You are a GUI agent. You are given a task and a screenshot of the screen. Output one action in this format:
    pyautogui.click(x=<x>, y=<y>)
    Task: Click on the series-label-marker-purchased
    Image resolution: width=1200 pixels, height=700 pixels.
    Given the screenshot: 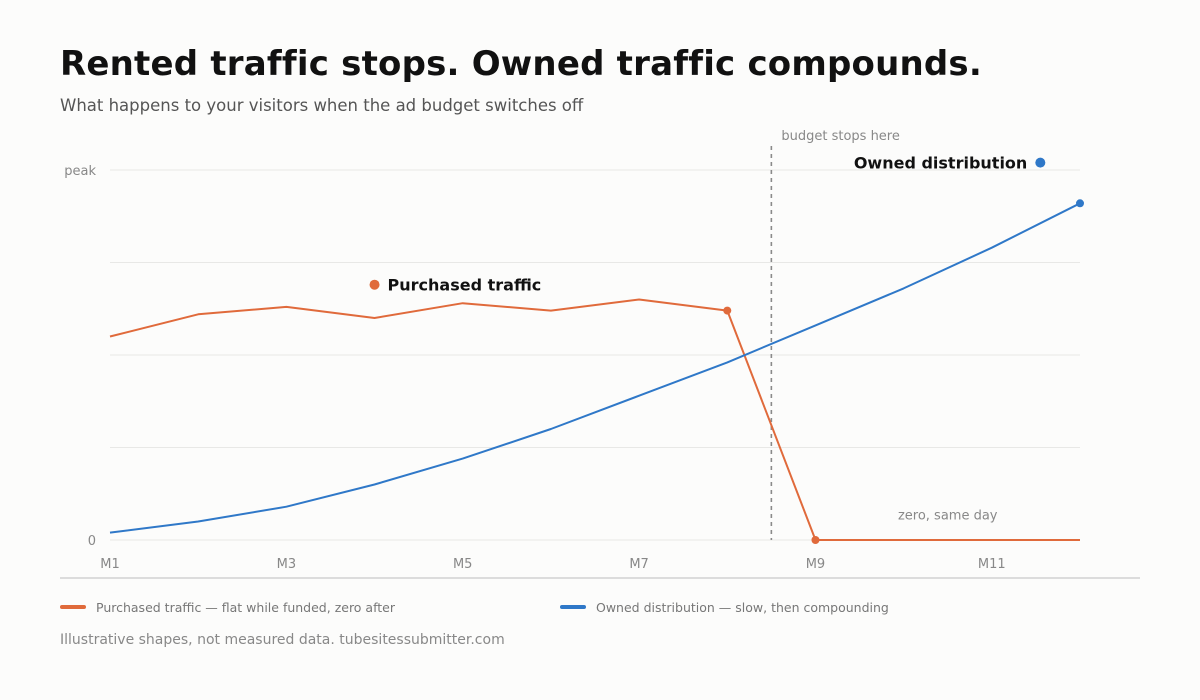 What is the action you would take?
    pyautogui.click(x=374, y=284)
    